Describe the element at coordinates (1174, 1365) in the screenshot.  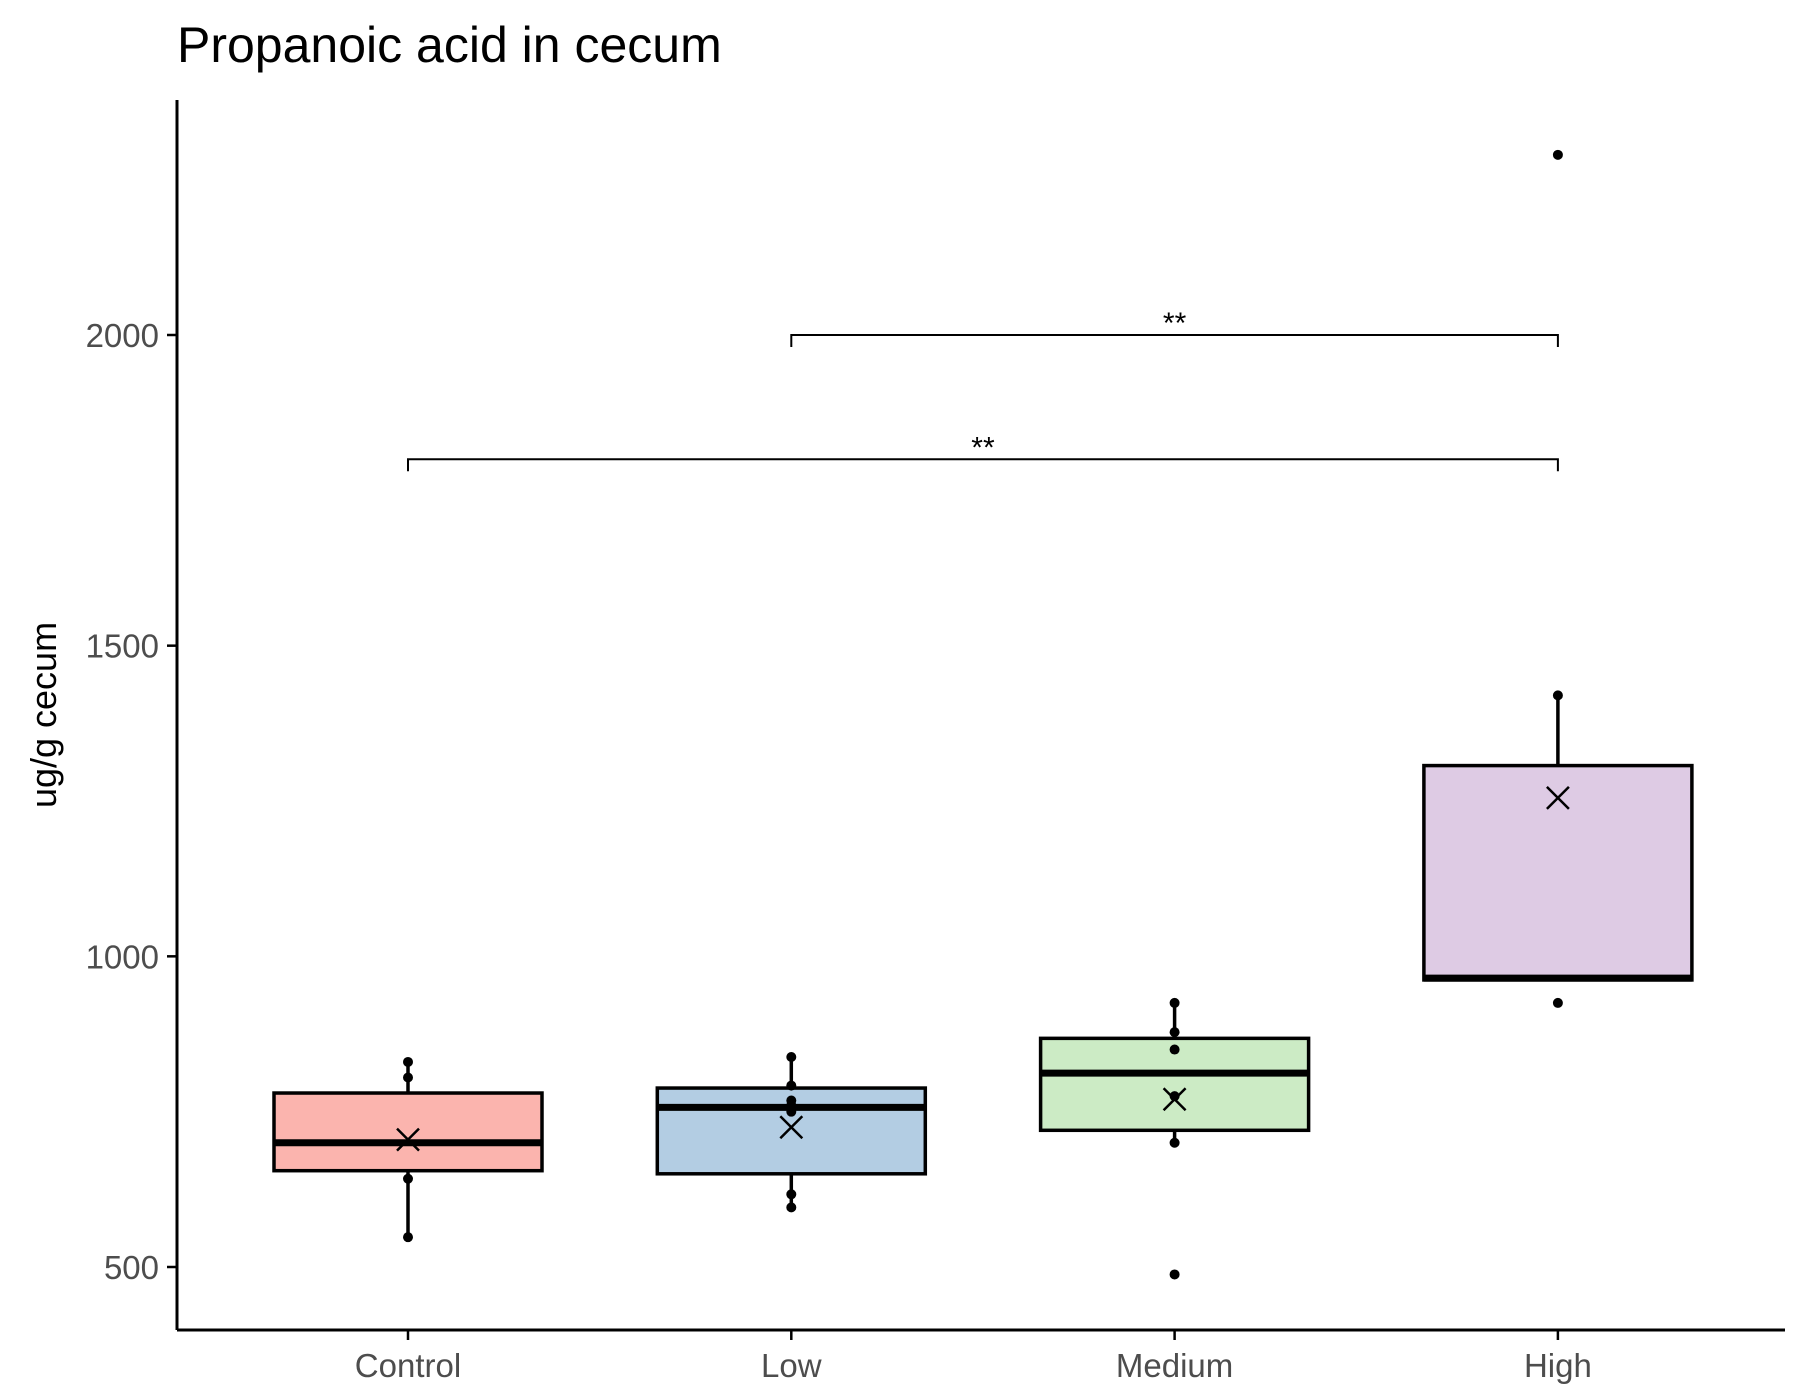
I see `x-tick-label: Medium` at that location.